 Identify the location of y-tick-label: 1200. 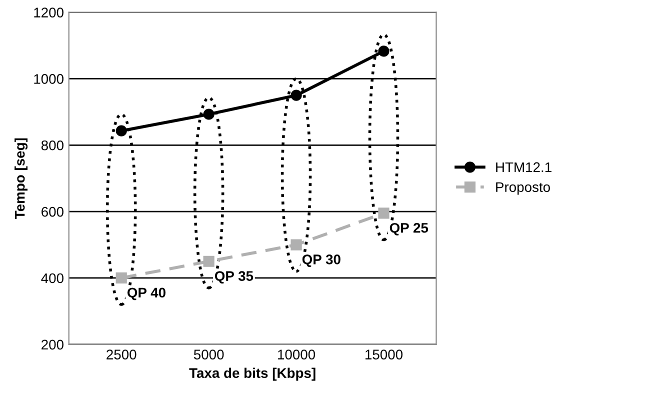
(49, 13).